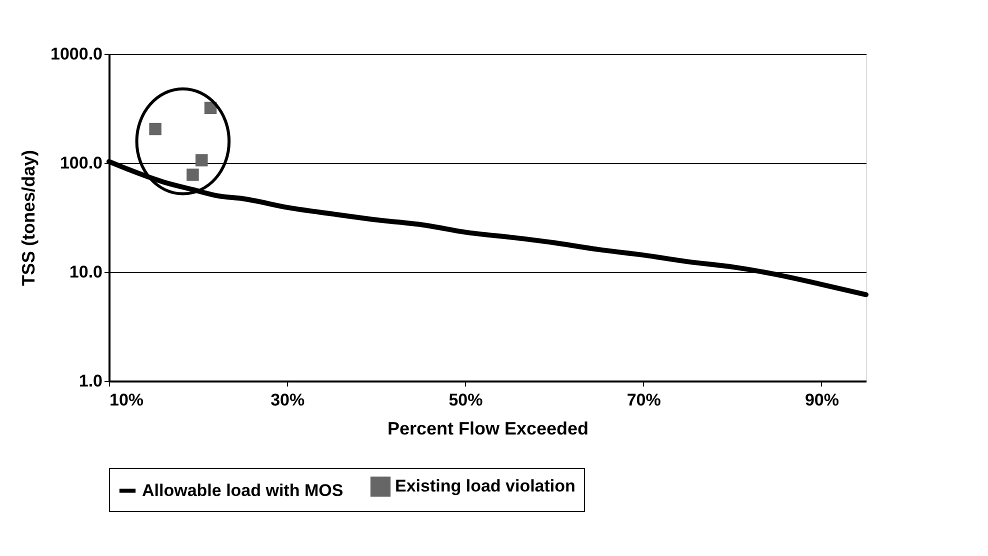 This screenshot has height=556, width=988. I want to click on y-tick-label: 1000.0, so click(76, 54).